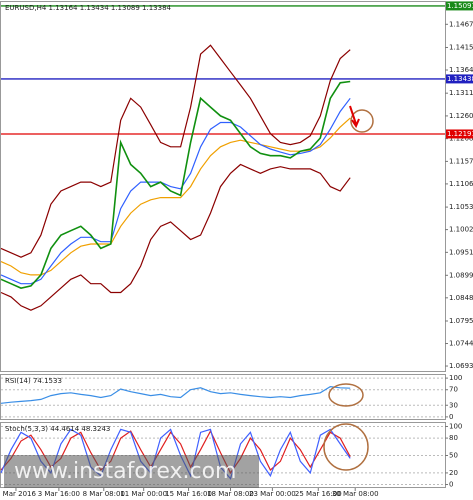 The height and width of the screenshot is (500, 473). I want to click on x-tick-label: 1 Mar 2016, so click(18, 494).